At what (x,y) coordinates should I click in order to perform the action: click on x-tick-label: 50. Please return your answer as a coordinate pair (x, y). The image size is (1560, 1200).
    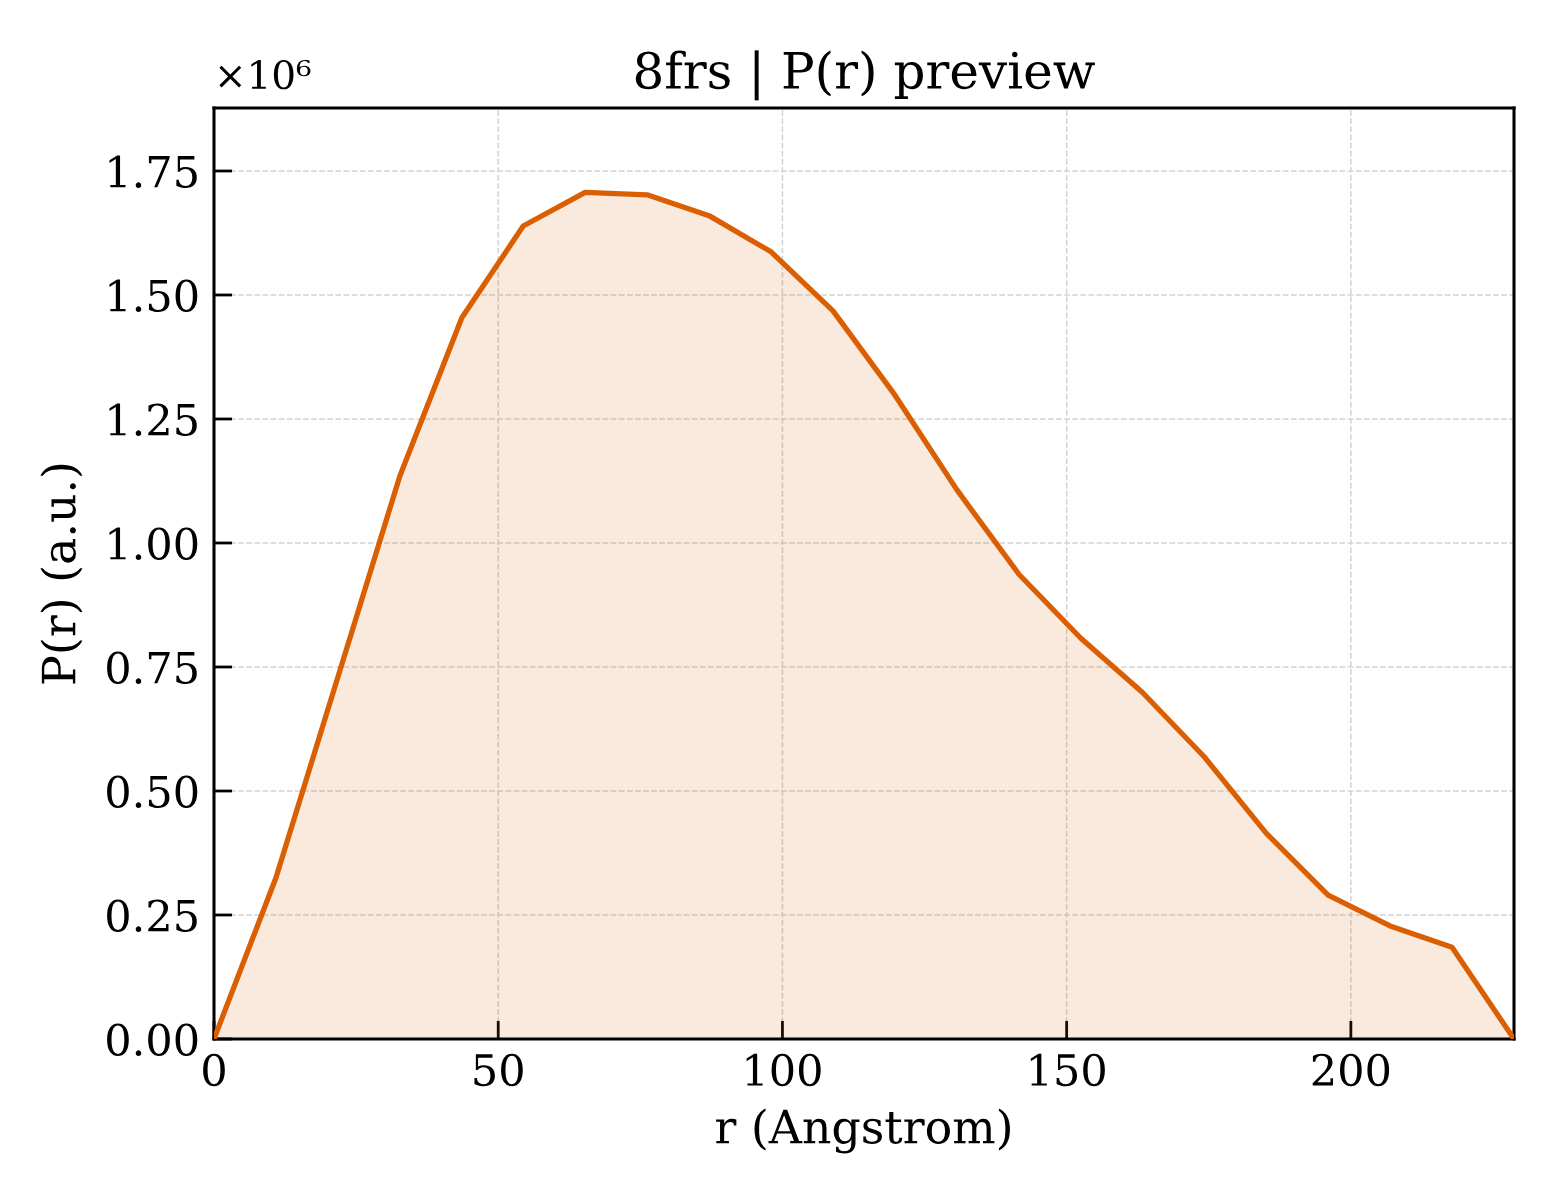
    Looking at the image, I should click on (498, 1070).